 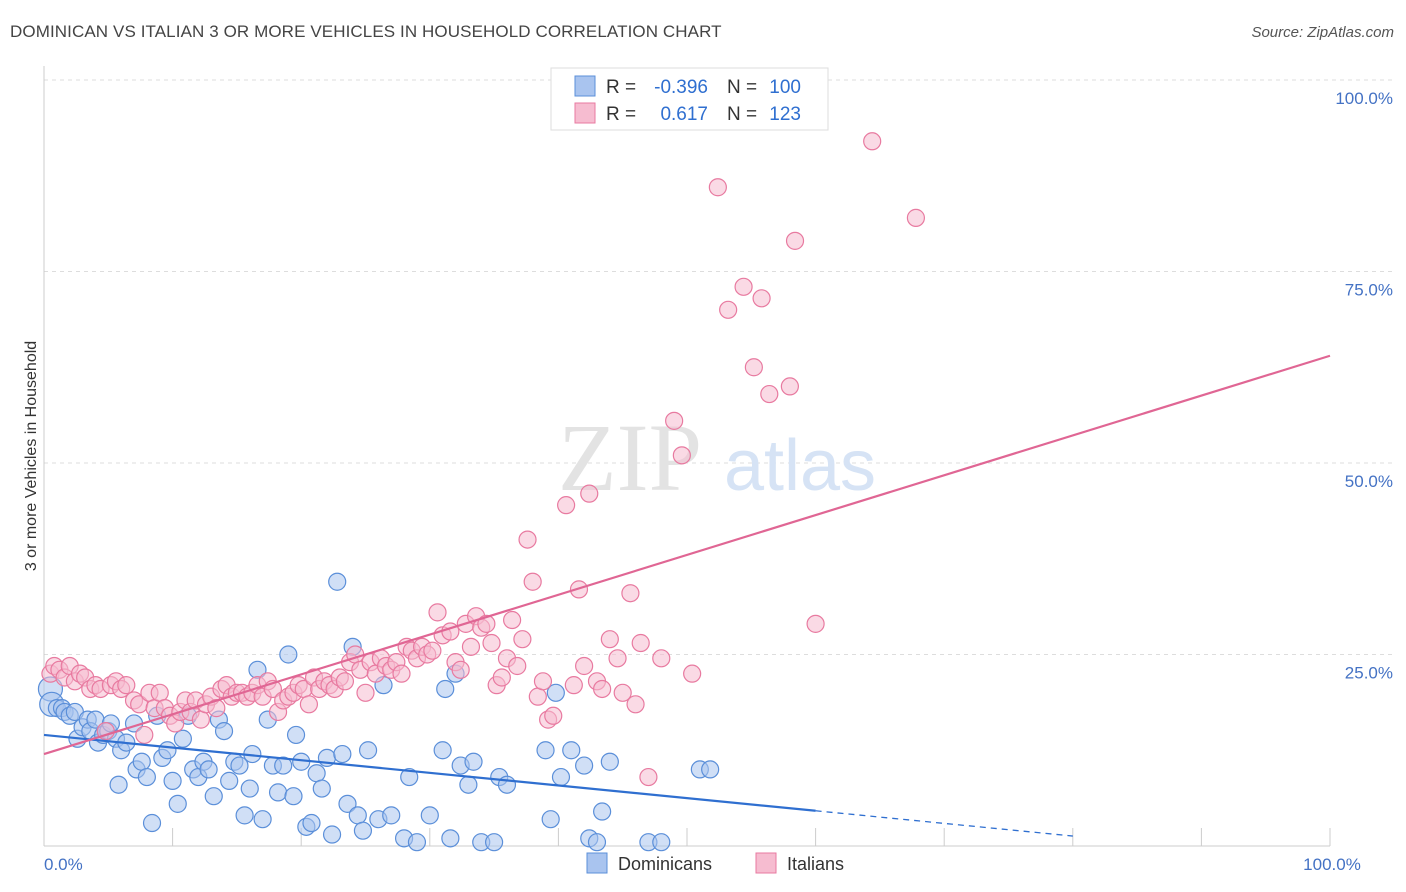 I want to click on y-tick-label: 100.0%, so click(x=1364, y=98).